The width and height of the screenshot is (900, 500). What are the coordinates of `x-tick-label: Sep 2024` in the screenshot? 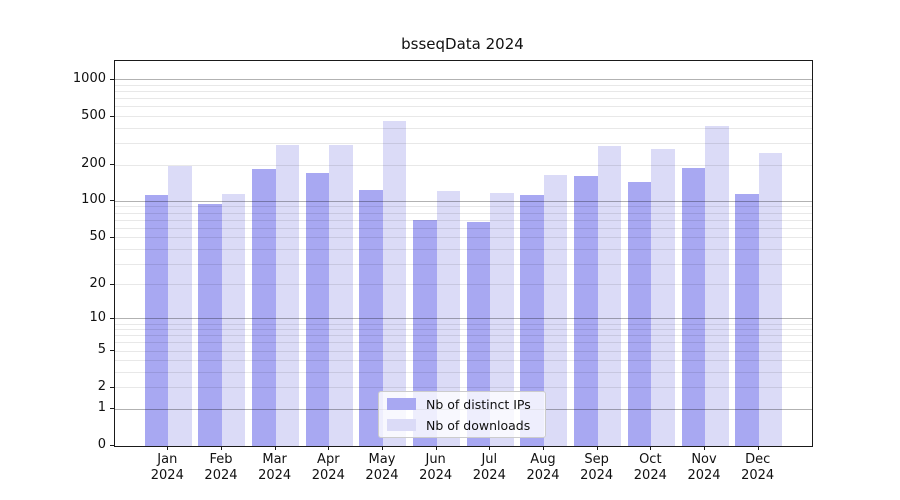 It's located at (597, 468).